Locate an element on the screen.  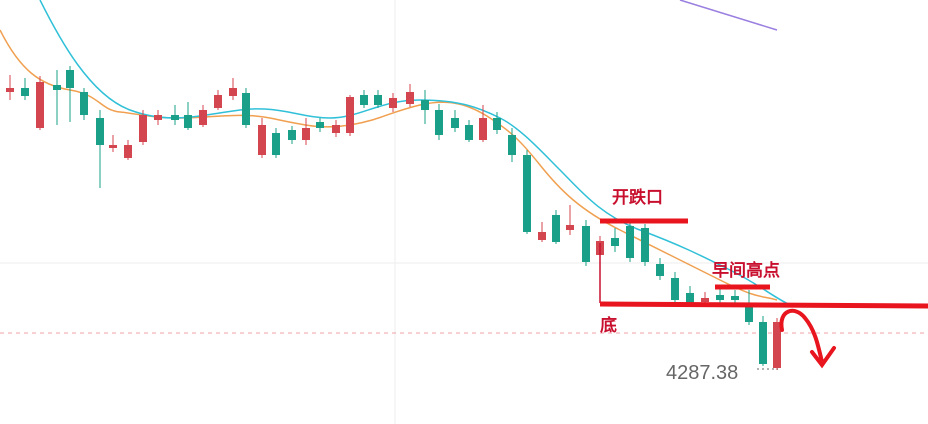
annotation: 早间高点 is located at coordinates (746, 270).